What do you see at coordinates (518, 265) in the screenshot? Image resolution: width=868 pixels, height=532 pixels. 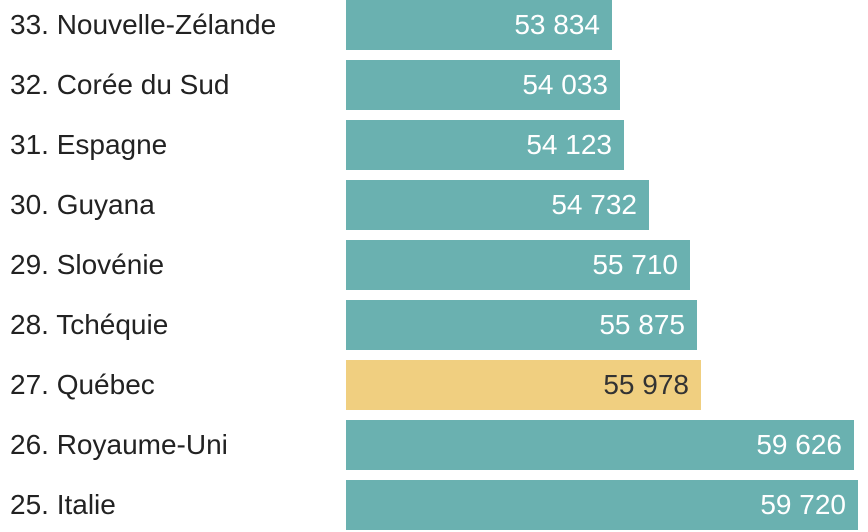 I see `bar: 55 710` at bounding box center [518, 265].